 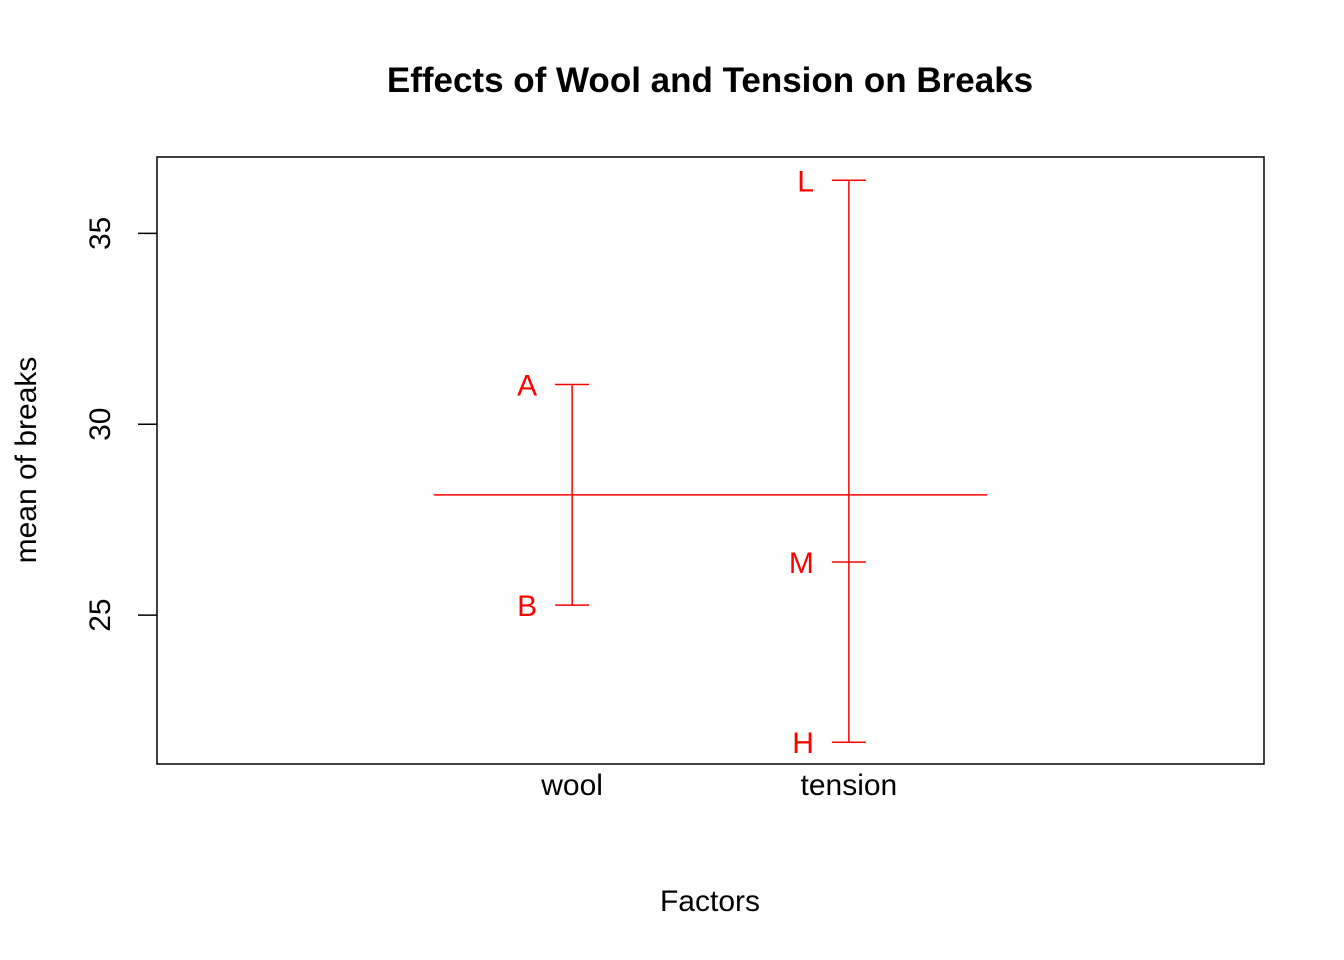 I want to click on level-label-A: A, so click(x=527, y=386).